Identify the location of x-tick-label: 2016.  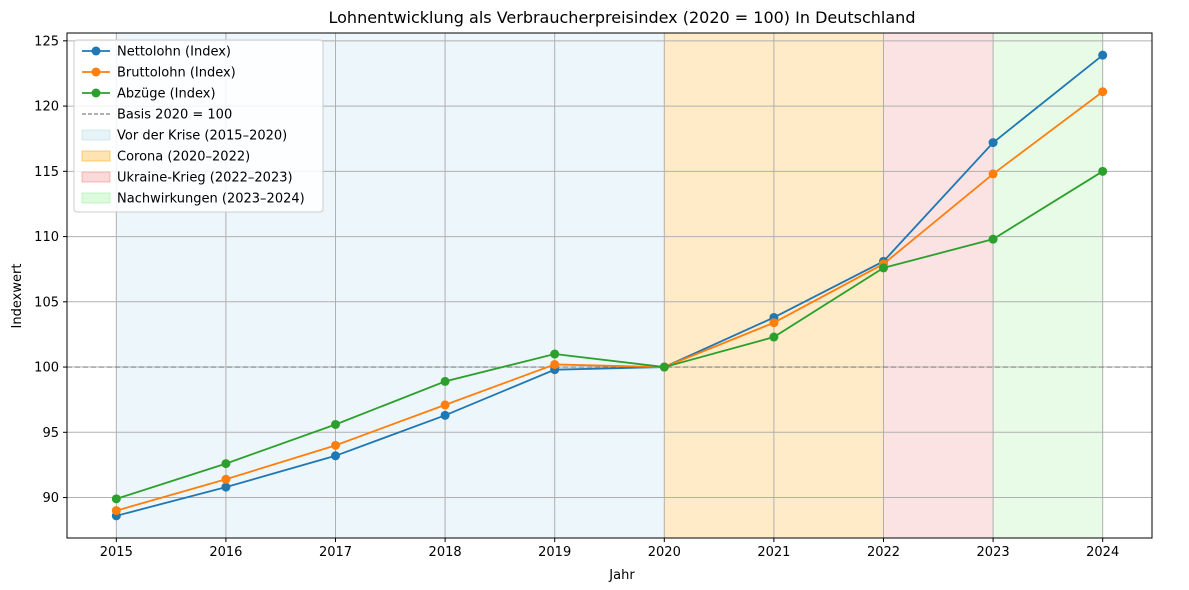
(225, 552).